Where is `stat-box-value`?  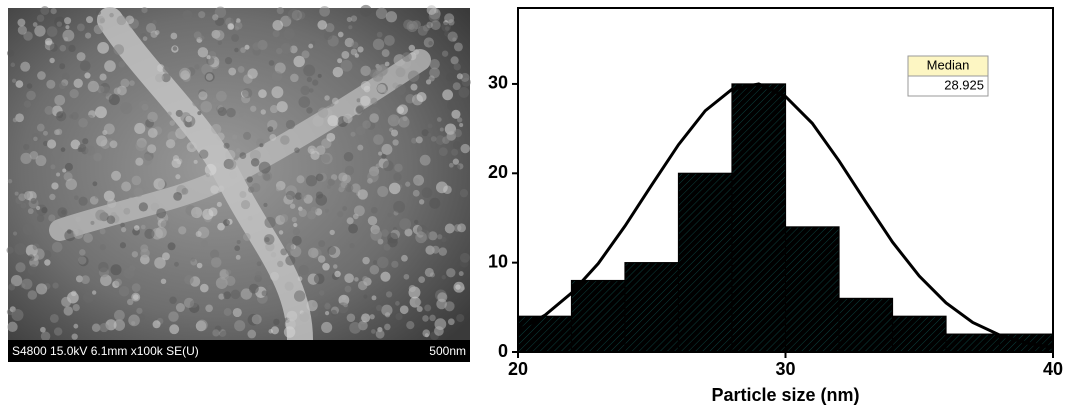 stat-box-value is located at coordinates (948, 86).